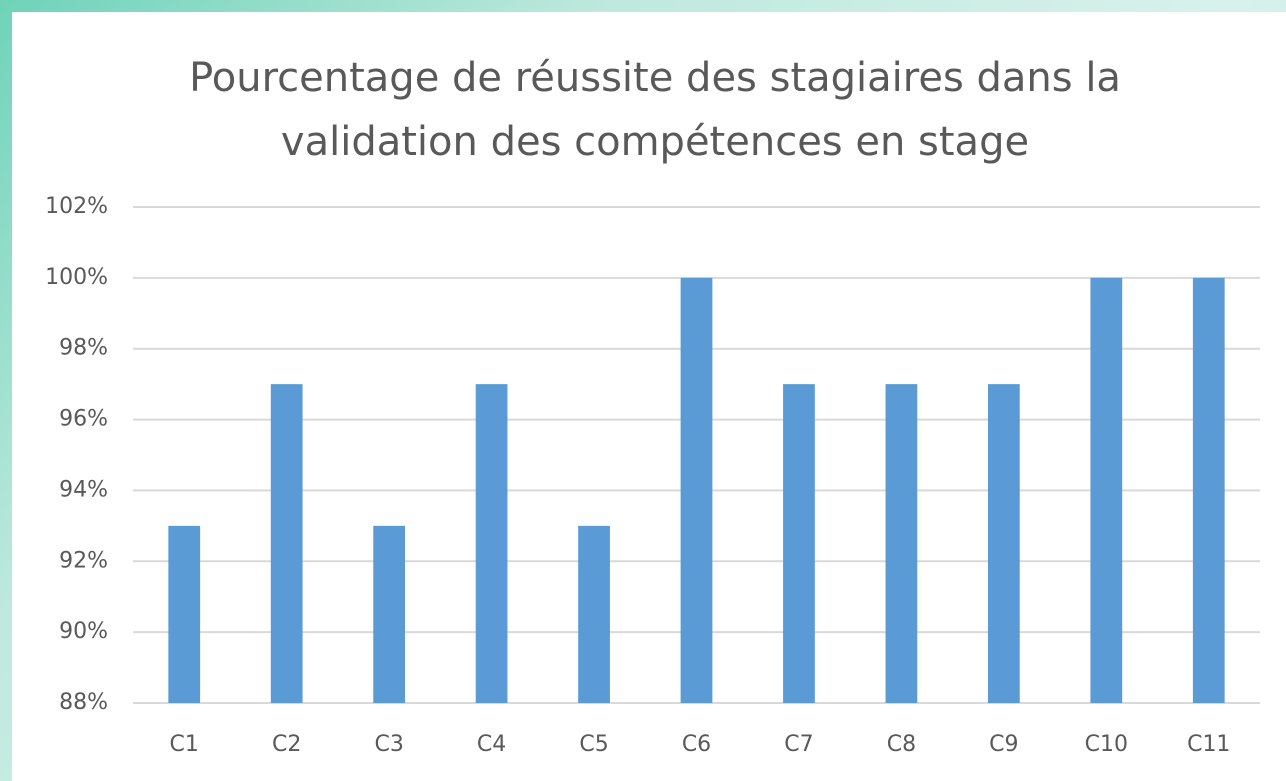  Describe the element at coordinates (184, 744) in the screenshot. I see `x-tick-label: C1` at that location.